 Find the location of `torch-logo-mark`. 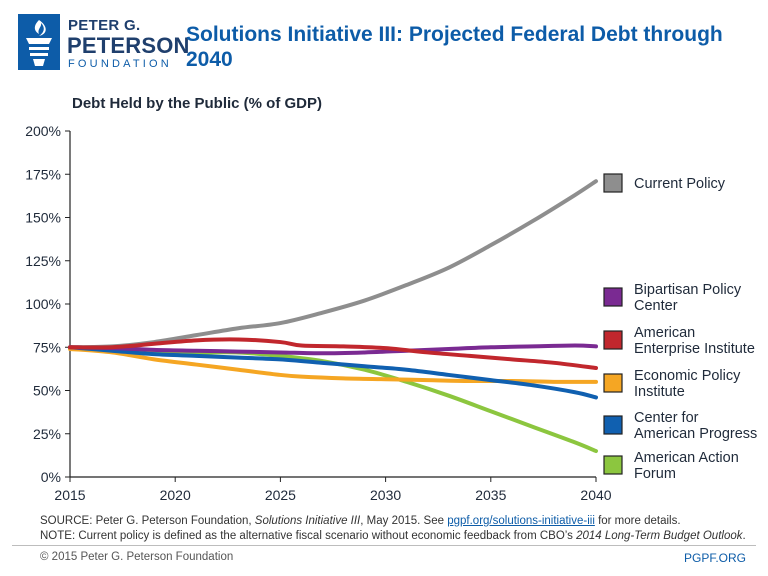

torch-logo-mark is located at coordinates (39, 42).